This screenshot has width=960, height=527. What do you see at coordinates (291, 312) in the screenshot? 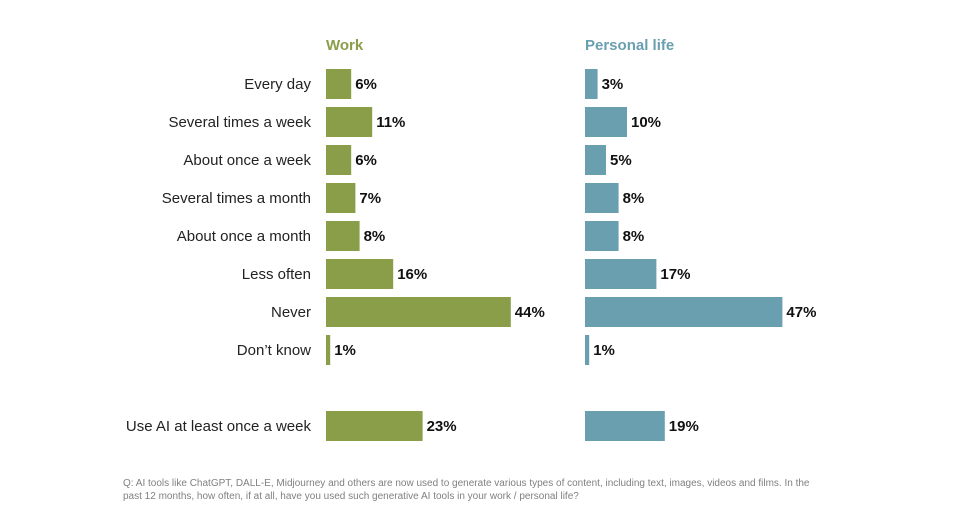
I see `category-label-never: Never` at bounding box center [291, 312].